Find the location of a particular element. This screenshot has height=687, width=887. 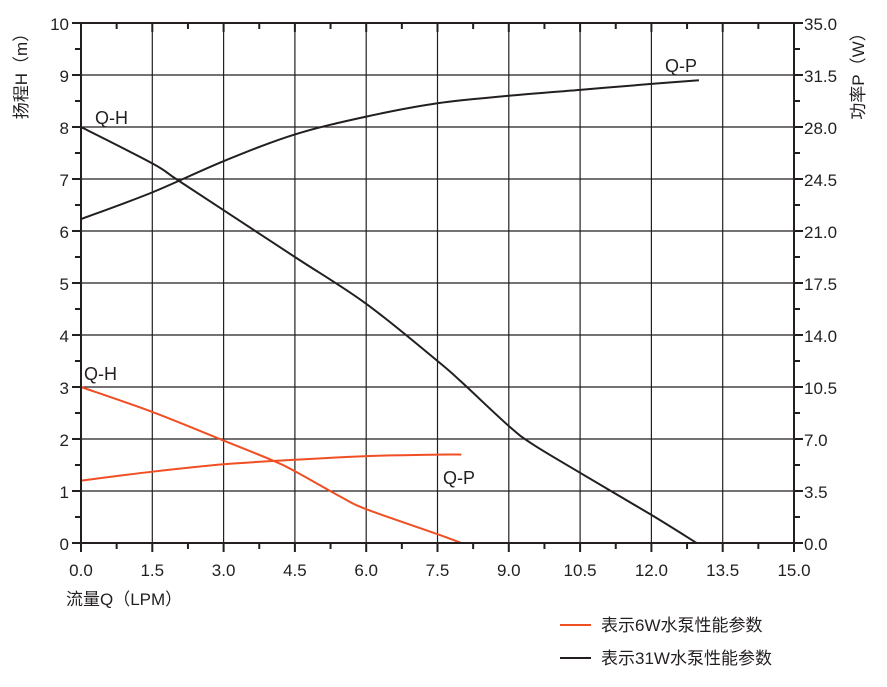

legend: 表示6W水泵性能参数 表示31W水泵性能参数 is located at coordinates (666, 642).